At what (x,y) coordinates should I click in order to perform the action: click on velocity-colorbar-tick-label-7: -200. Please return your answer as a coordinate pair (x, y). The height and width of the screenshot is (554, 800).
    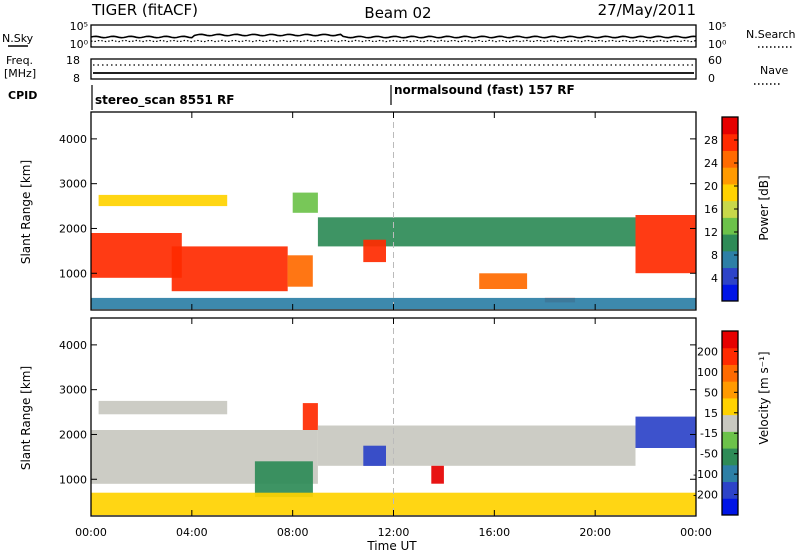
    Looking at the image, I should click on (705, 495).